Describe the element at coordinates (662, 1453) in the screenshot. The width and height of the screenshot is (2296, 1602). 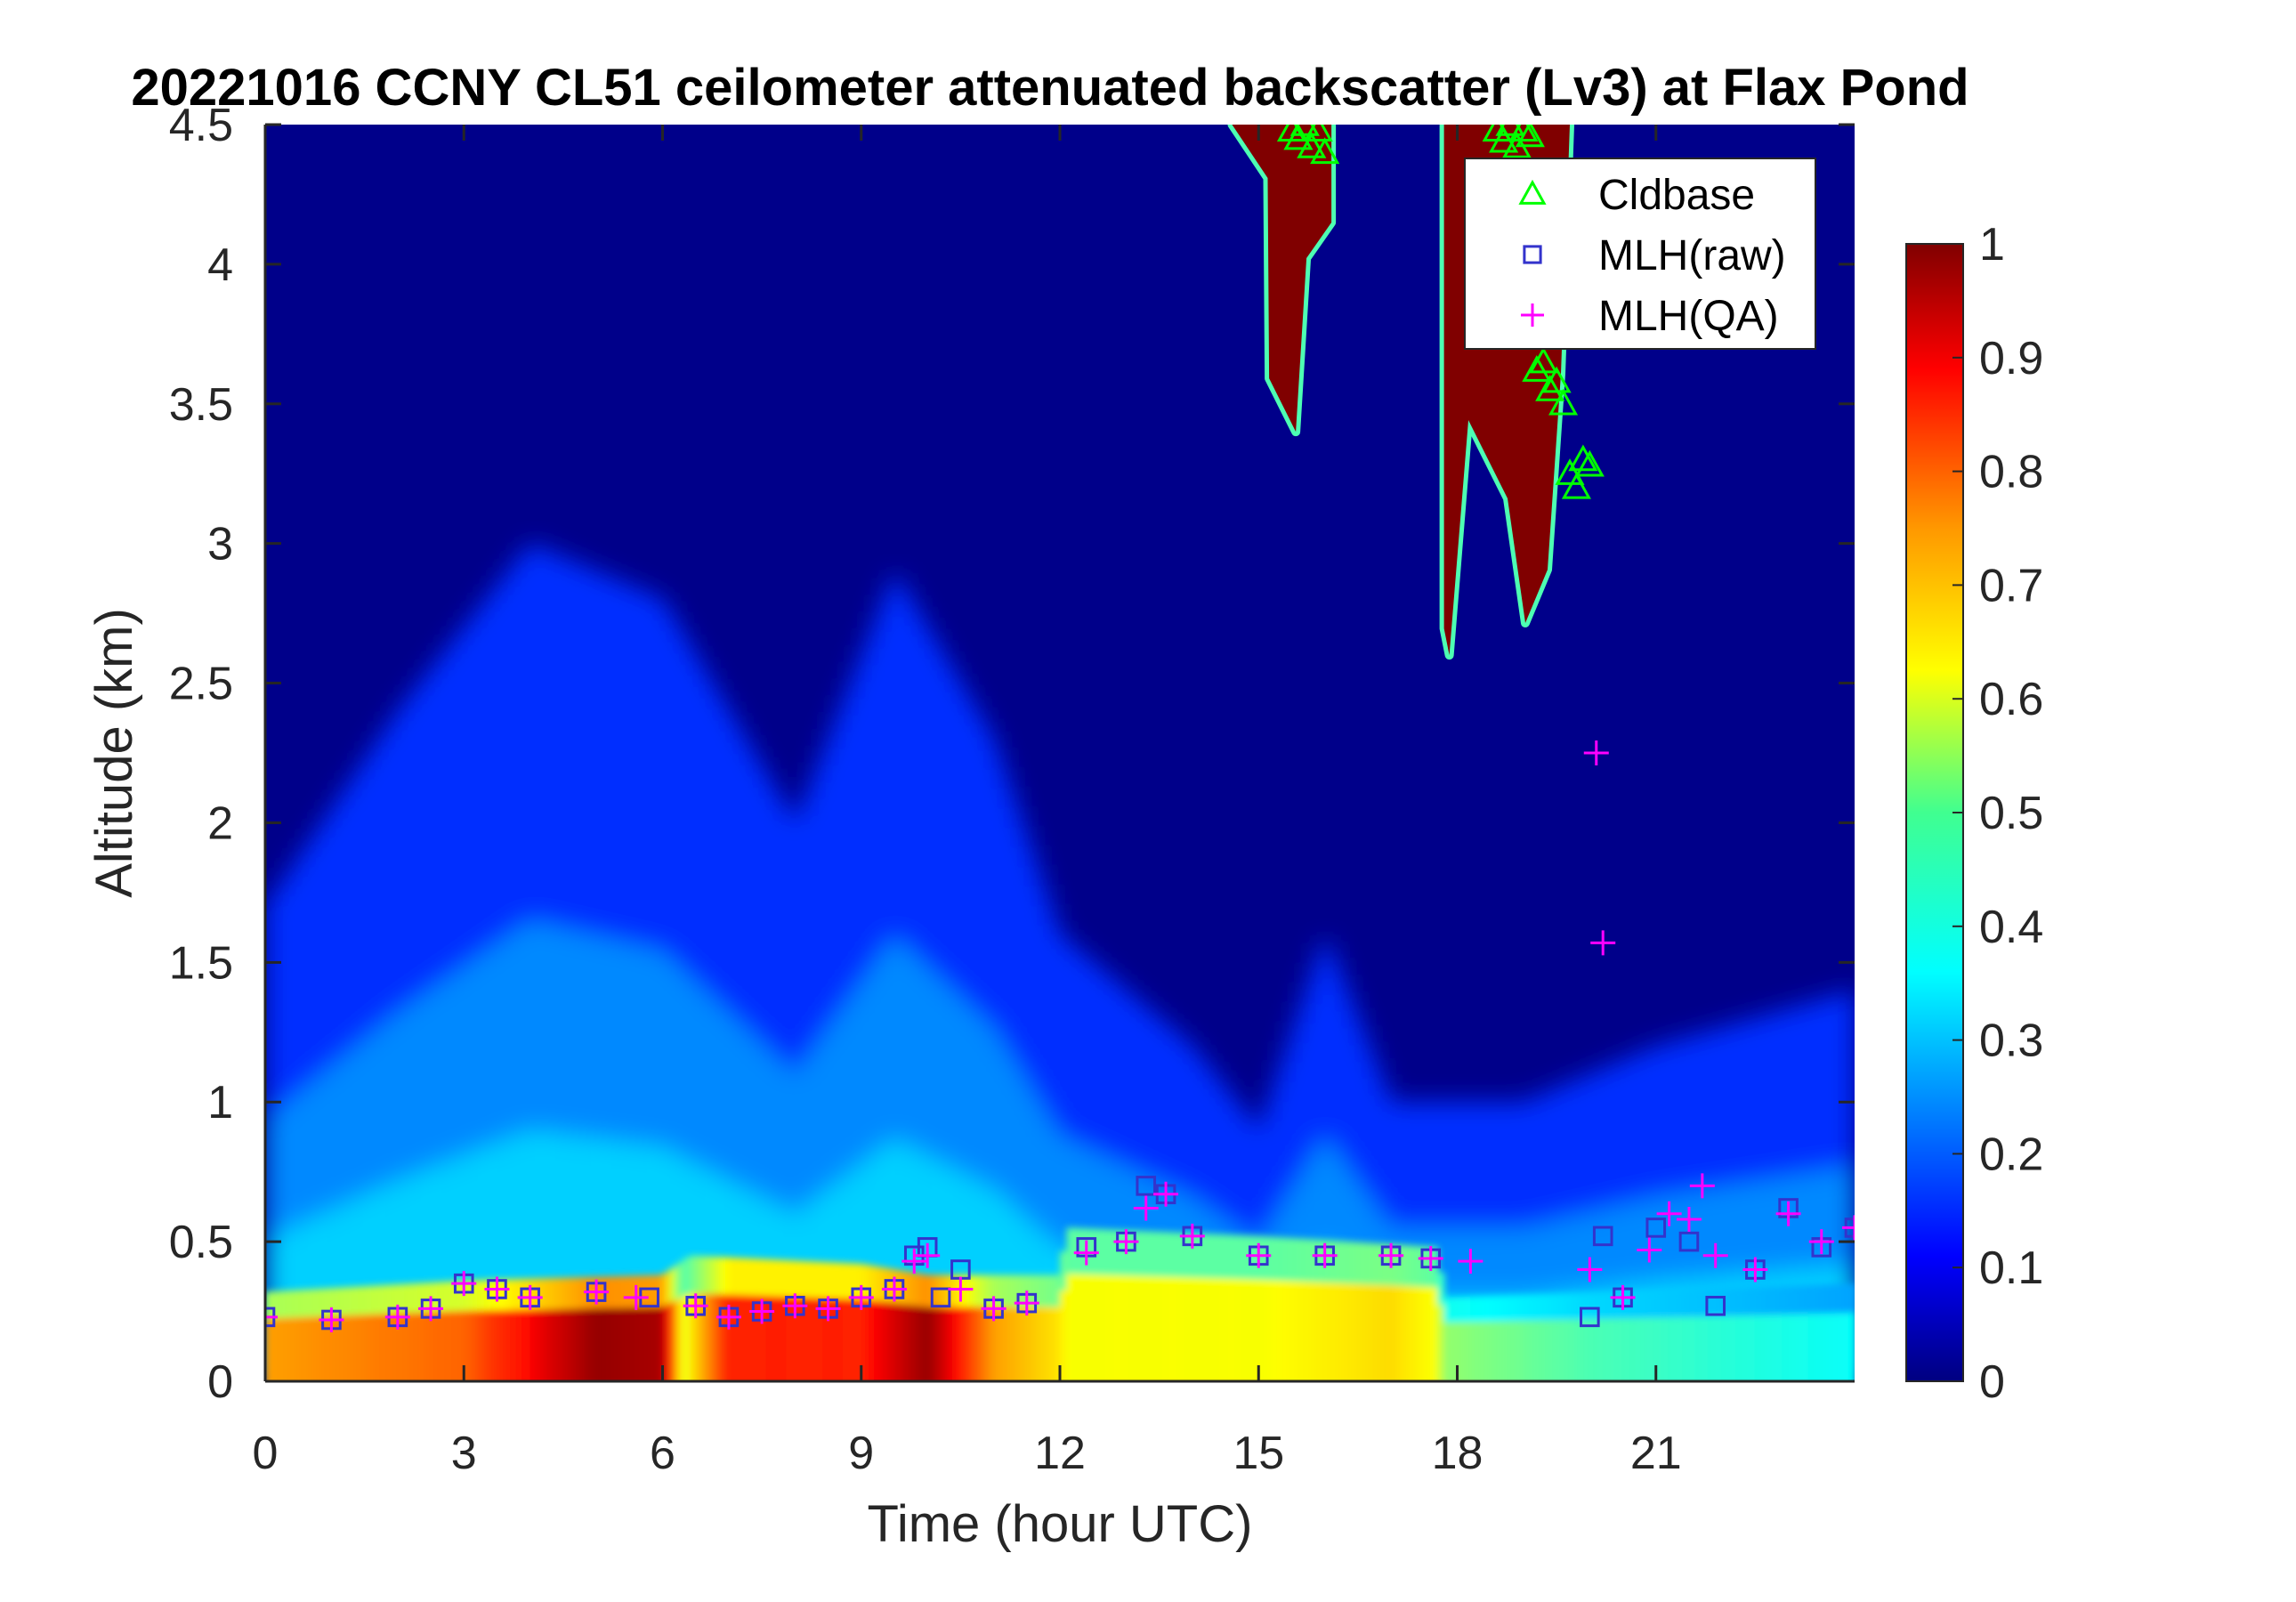
I see `x-tick-label: 6` at that location.